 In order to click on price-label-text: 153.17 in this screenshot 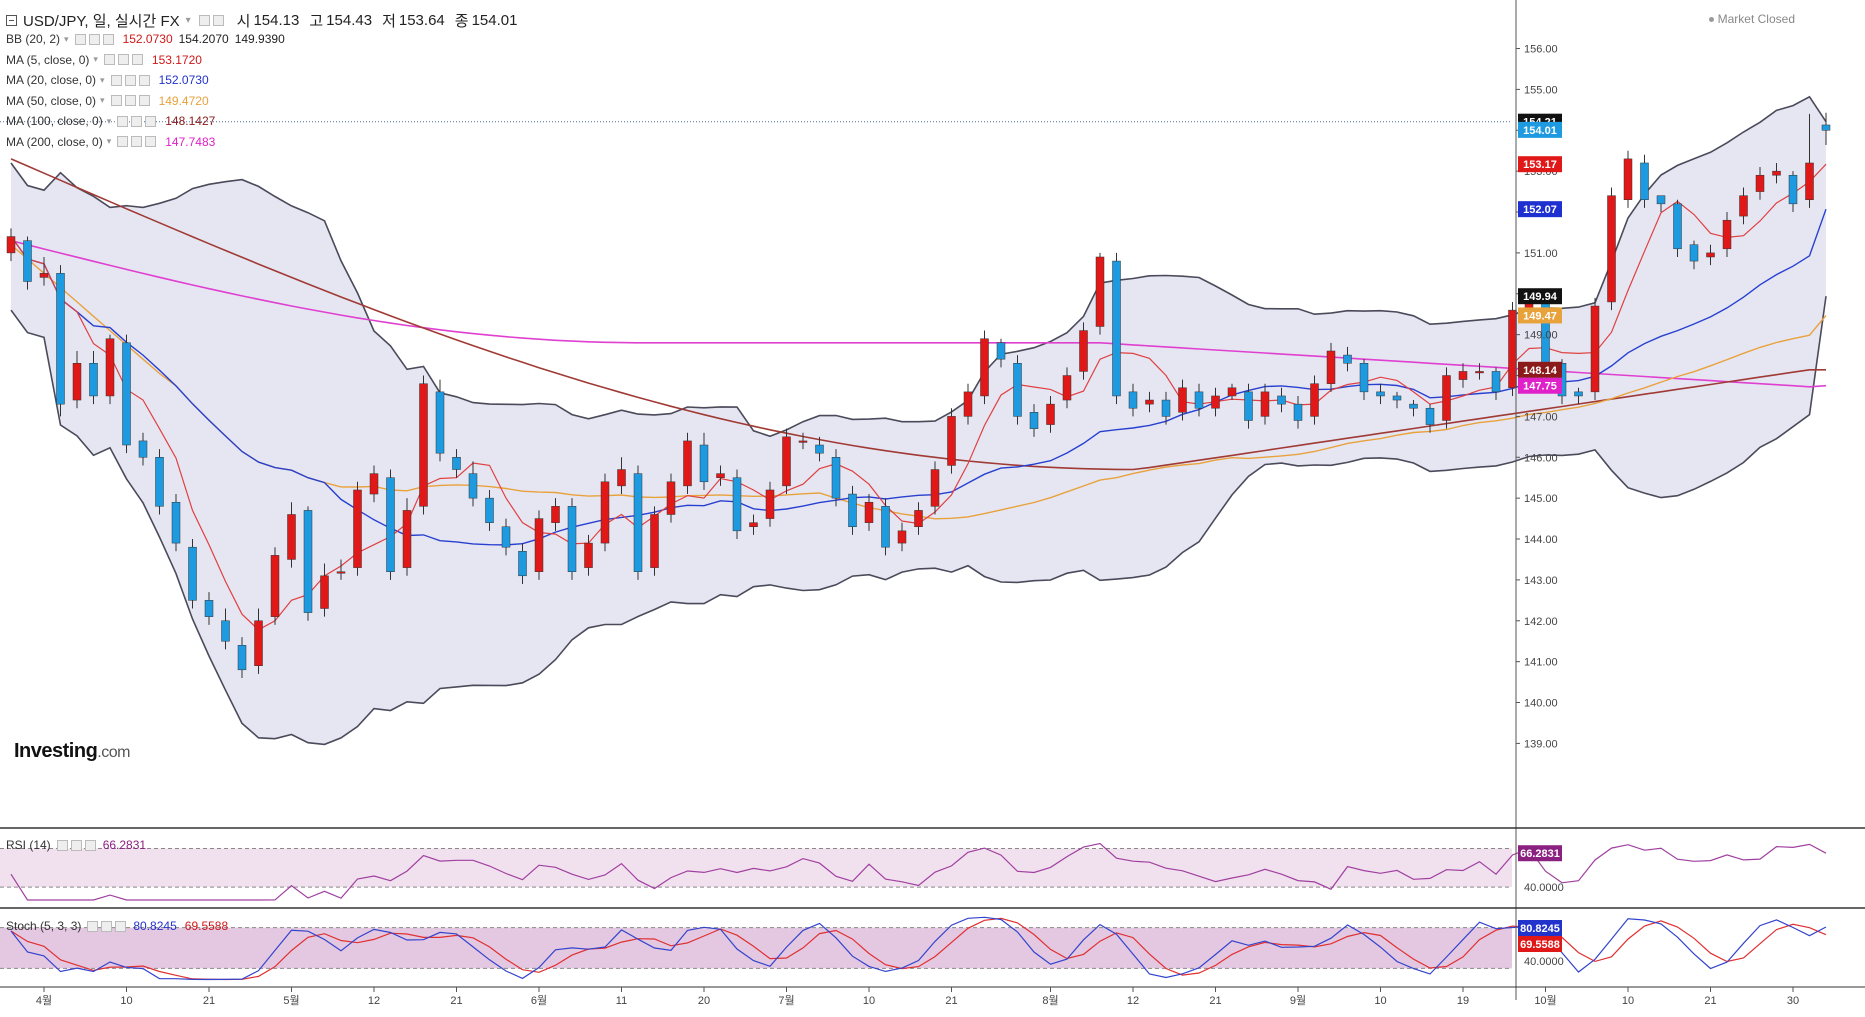, I will do `click(1540, 165)`.